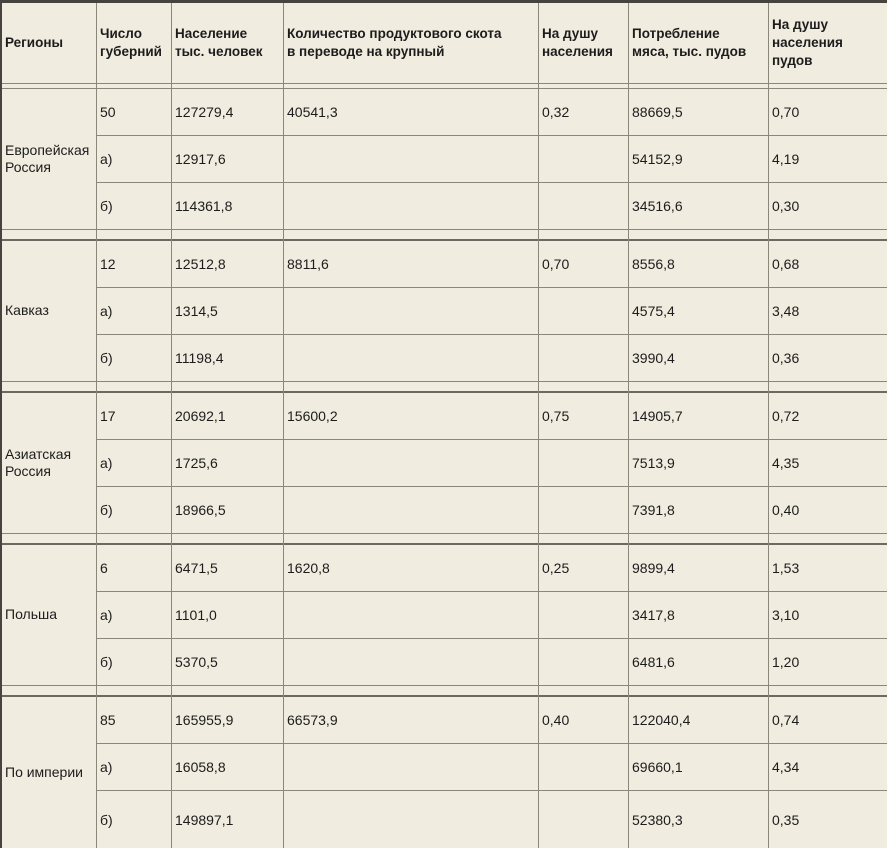 The height and width of the screenshot is (848, 887). What do you see at coordinates (196, 311) in the screenshot?
I see `data-cell: 1314,5` at bounding box center [196, 311].